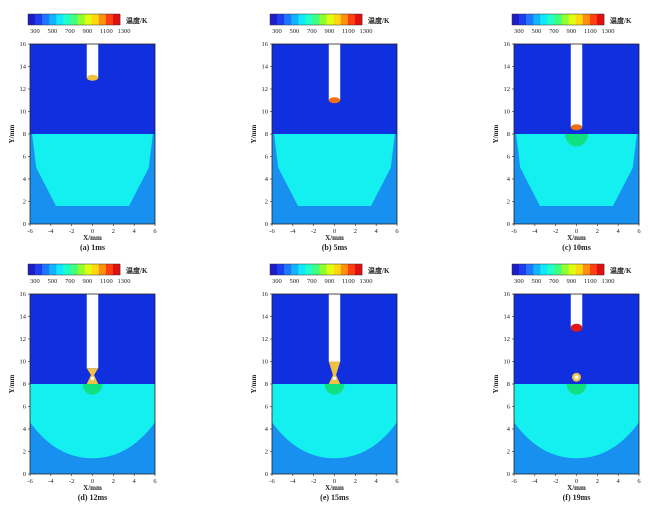 This screenshot has height=510, width=650. I want to click on y-tick-label: 8, so click(24, 384).